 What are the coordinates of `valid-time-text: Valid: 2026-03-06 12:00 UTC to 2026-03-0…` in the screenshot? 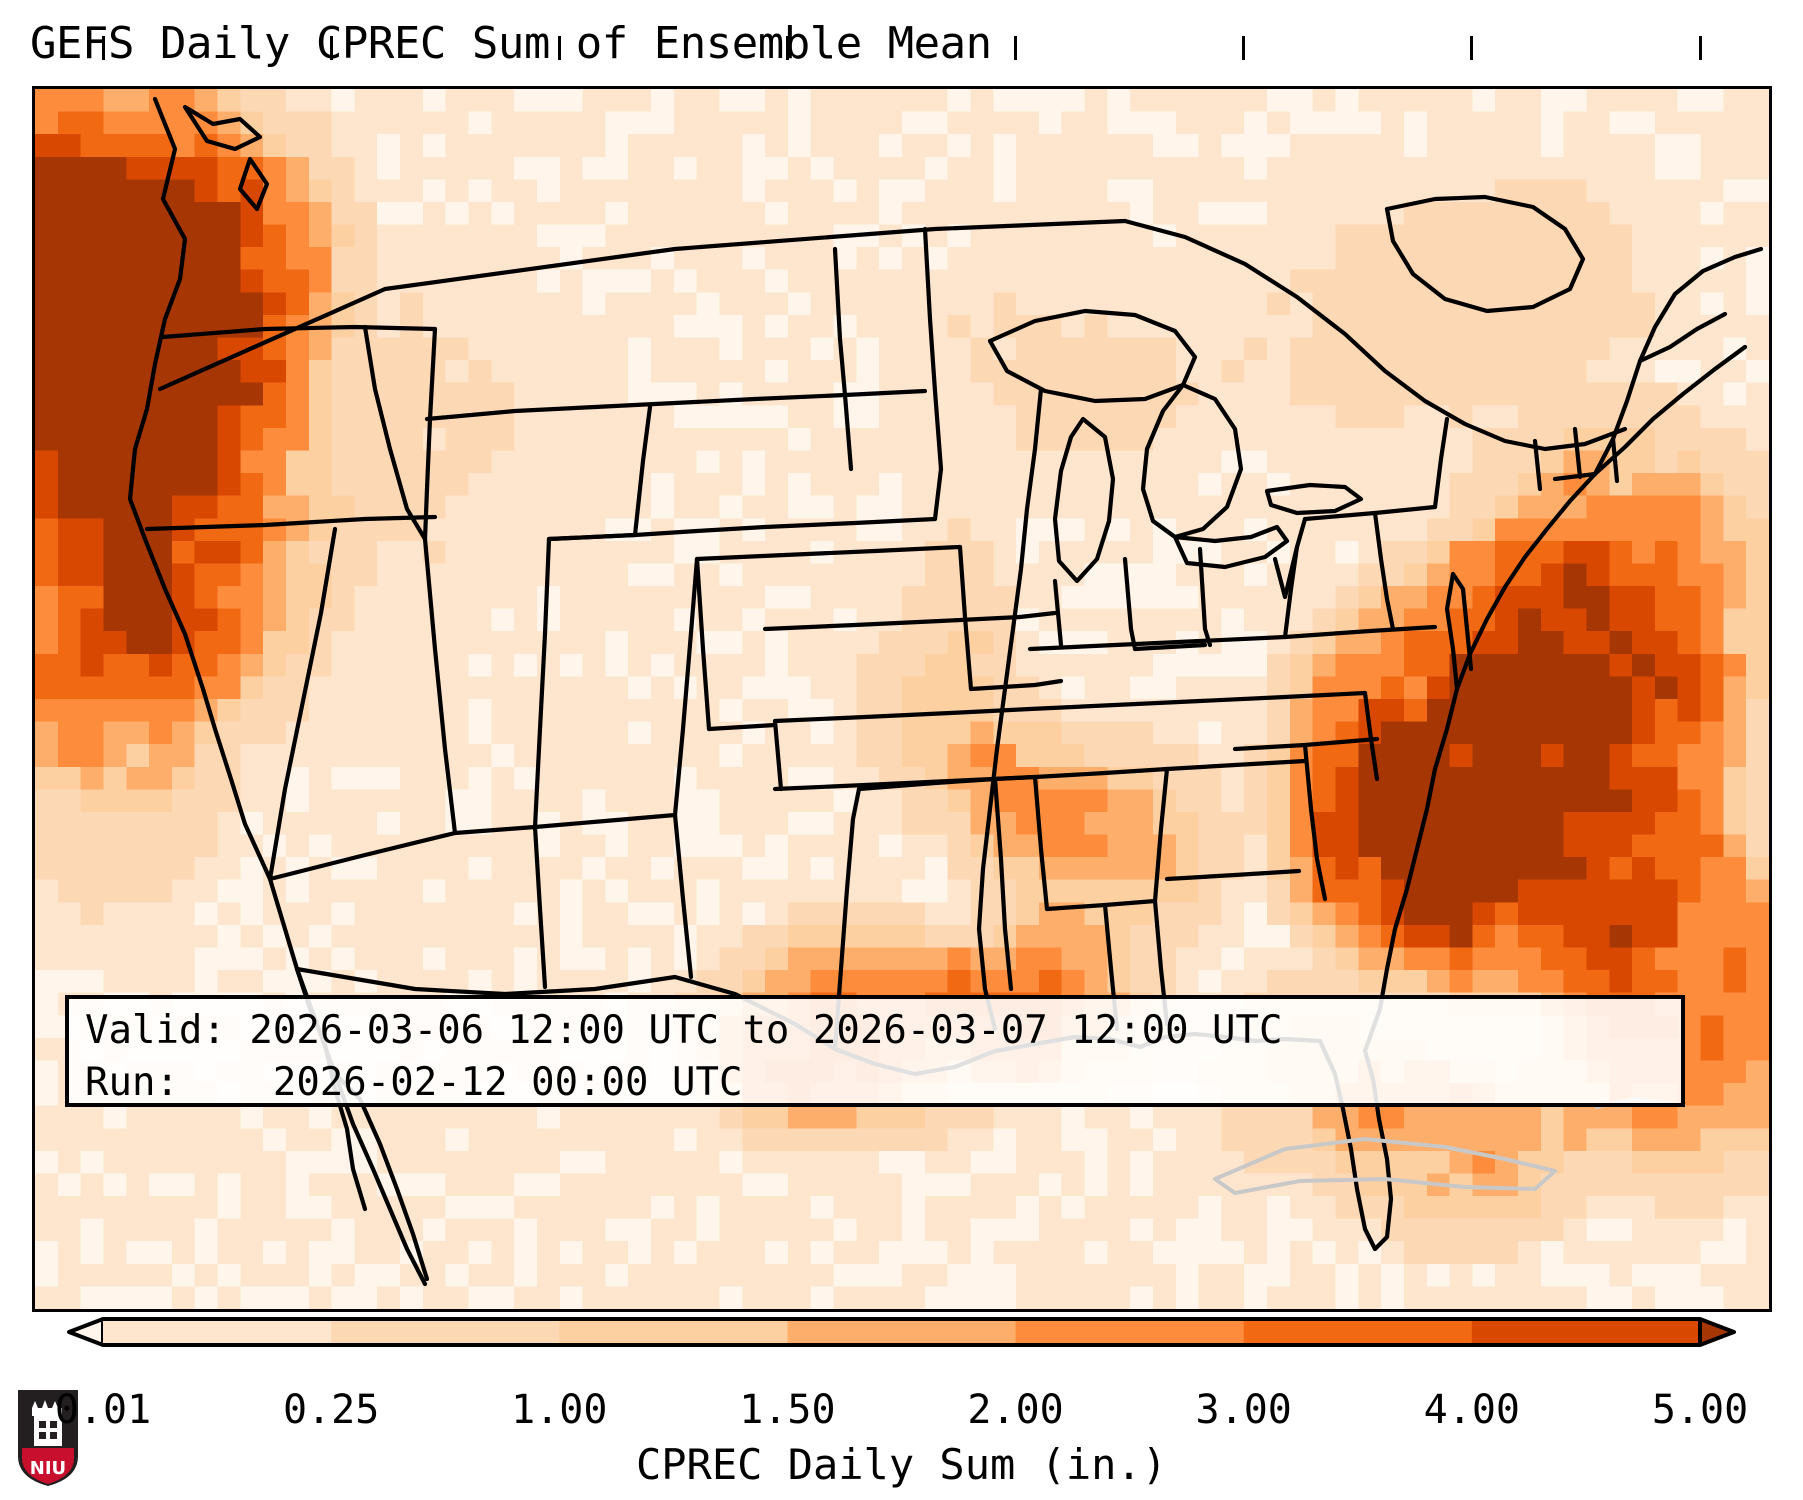 It's located at (684, 1030).